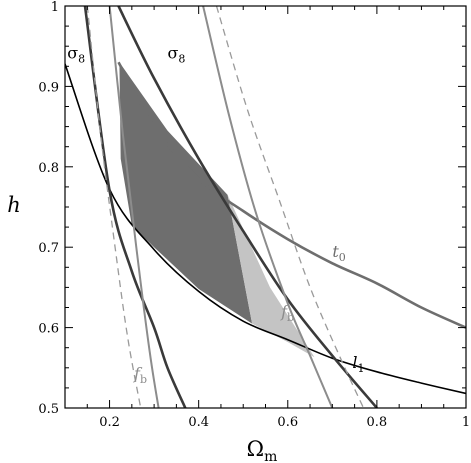 The height and width of the screenshot is (463, 471). Describe the element at coordinates (377, 422) in the screenshot. I see `x-tick-label: 0.8` at that location.